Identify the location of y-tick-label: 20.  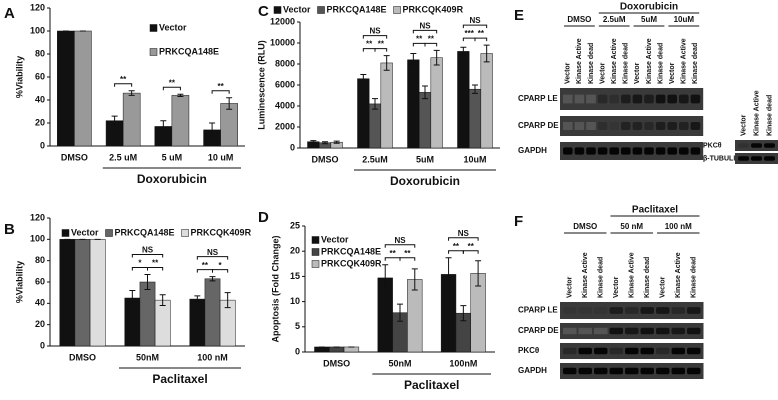
(40, 122).